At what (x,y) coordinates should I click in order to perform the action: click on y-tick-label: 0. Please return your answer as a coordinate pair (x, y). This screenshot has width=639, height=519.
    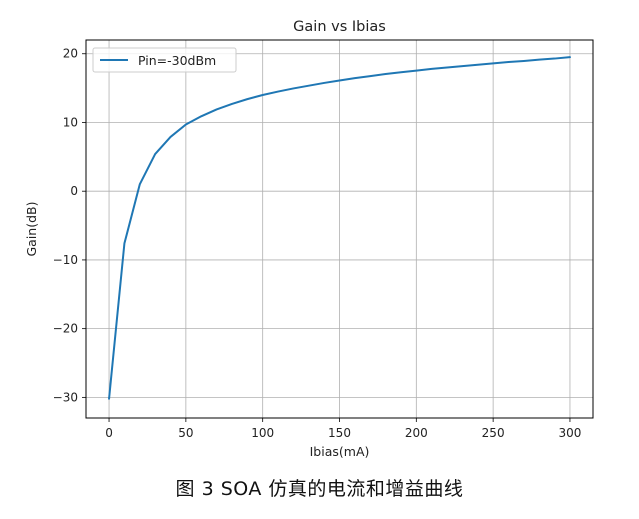
    Looking at the image, I should click on (74, 191).